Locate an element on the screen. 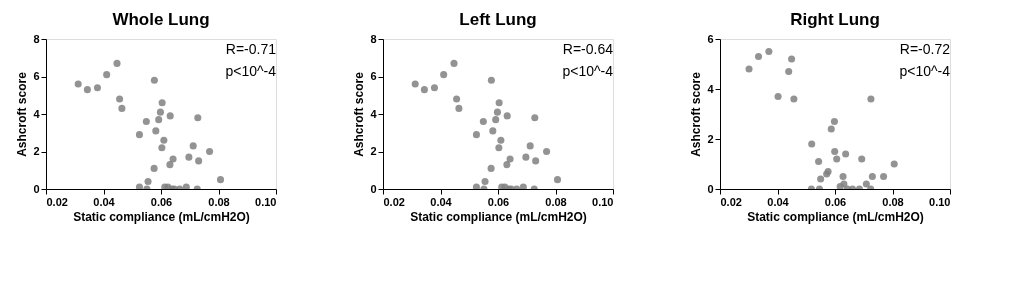 Image resolution: width=1024 pixels, height=288 pixels. chart-title: Left Lung is located at coordinates (498, 19).